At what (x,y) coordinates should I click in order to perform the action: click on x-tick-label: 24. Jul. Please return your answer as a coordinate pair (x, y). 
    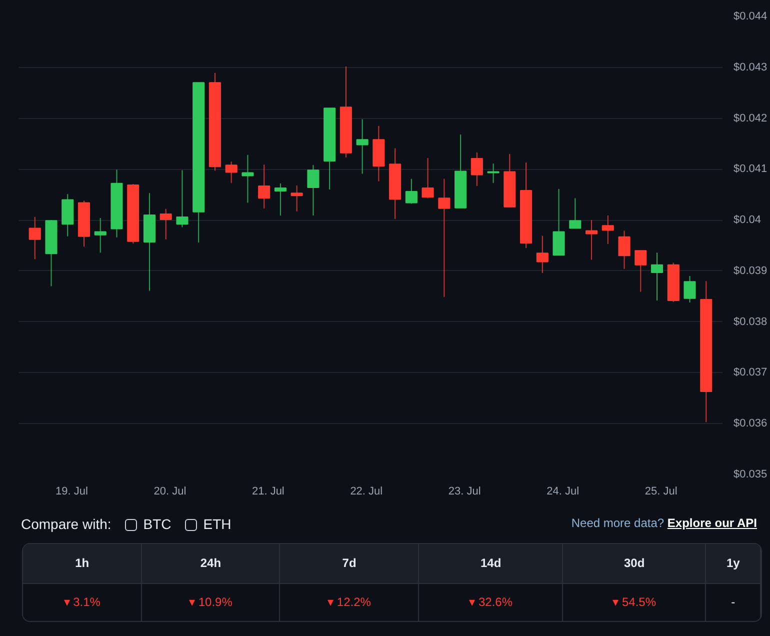
    Looking at the image, I should click on (563, 492).